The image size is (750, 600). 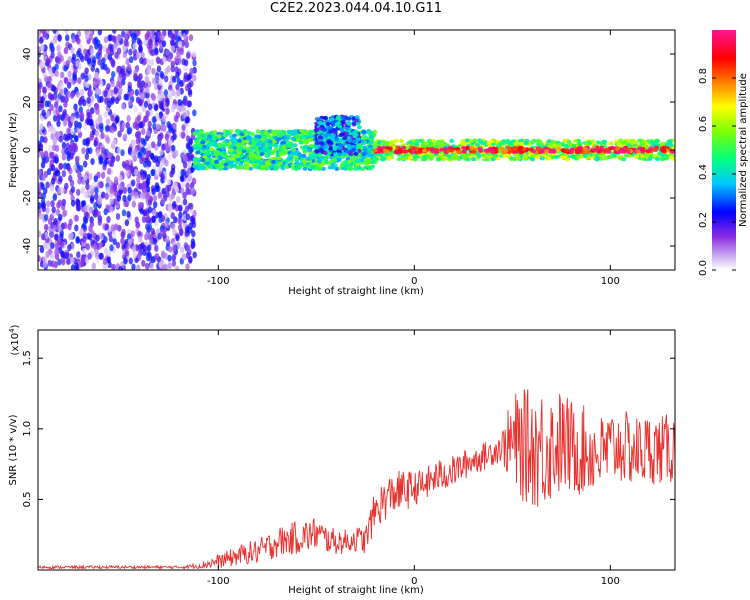 What do you see at coordinates (27, 246) in the screenshot?
I see `spectrogram-y-tick-label: -40` at bounding box center [27, 246].